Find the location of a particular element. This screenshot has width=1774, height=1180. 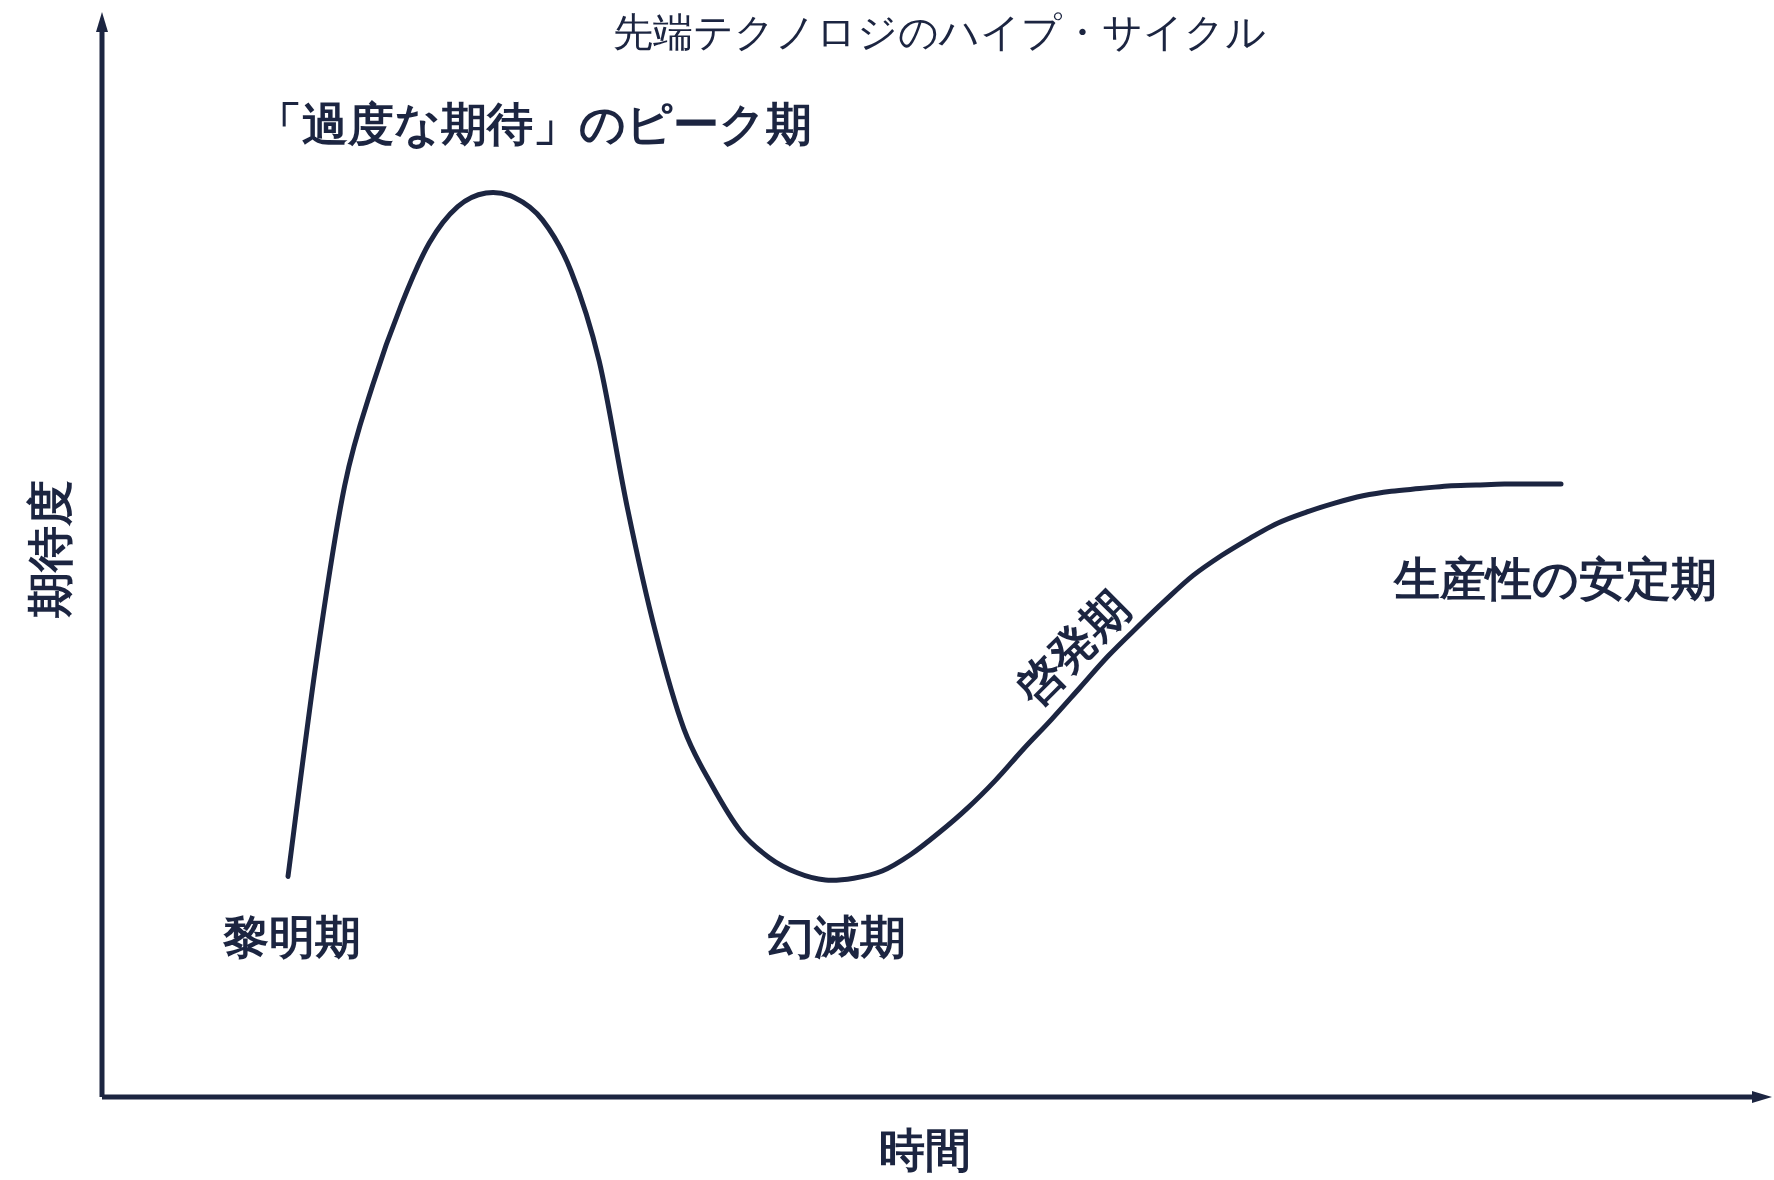

annotation: 生産性の安定期 is located at coordinates (1554, 579).